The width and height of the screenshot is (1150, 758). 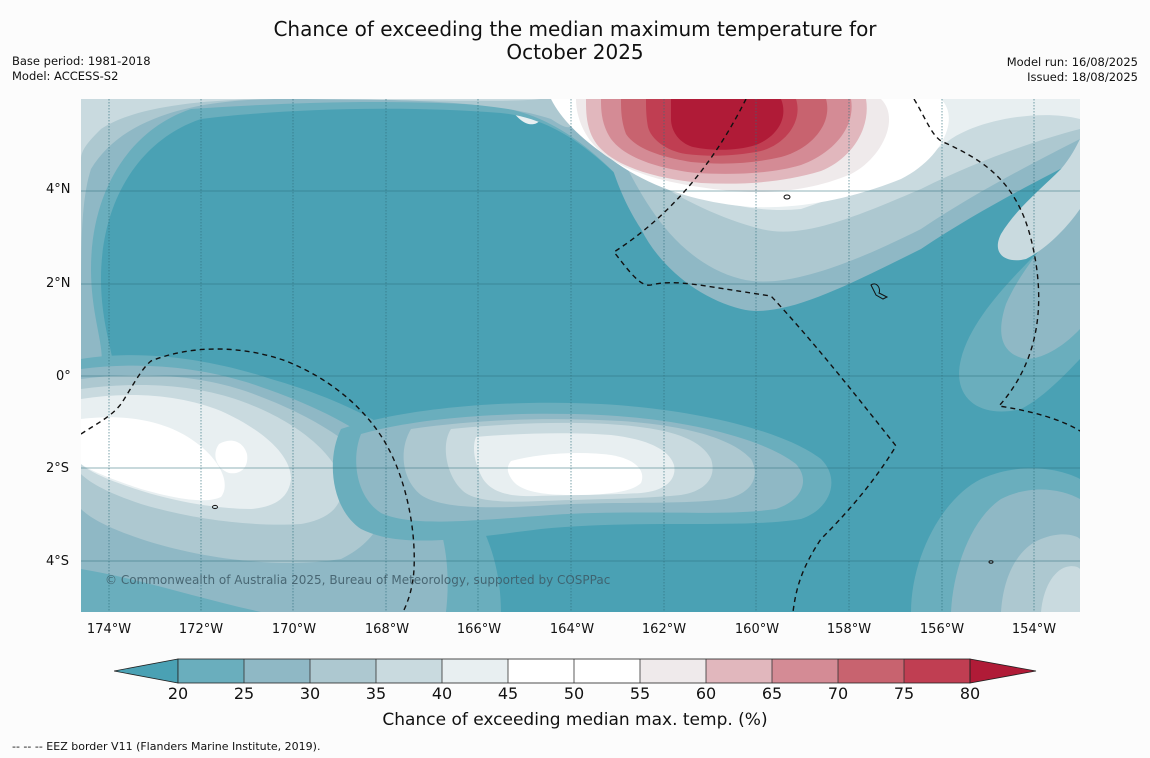 I want to click on model-name: Model: ACCESS-S2, so click(x=65, y=76).